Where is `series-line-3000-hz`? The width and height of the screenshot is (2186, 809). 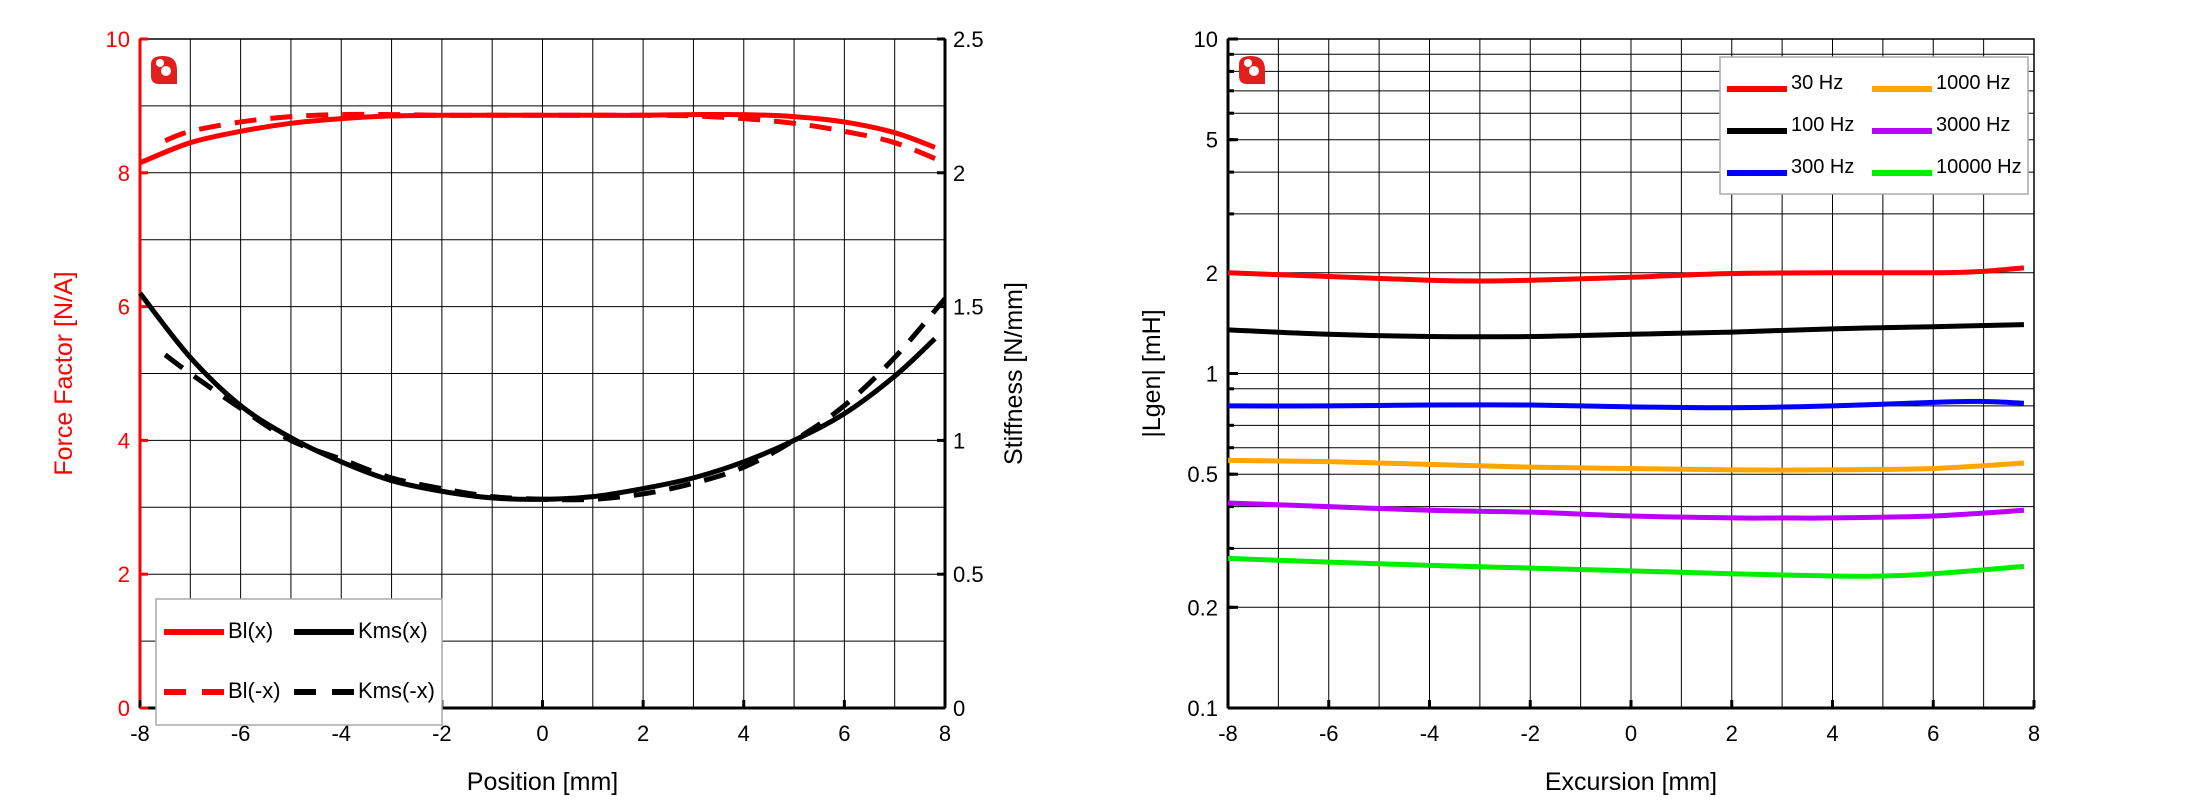 series-line-3000-hz is located at coordinates (1626, 510).